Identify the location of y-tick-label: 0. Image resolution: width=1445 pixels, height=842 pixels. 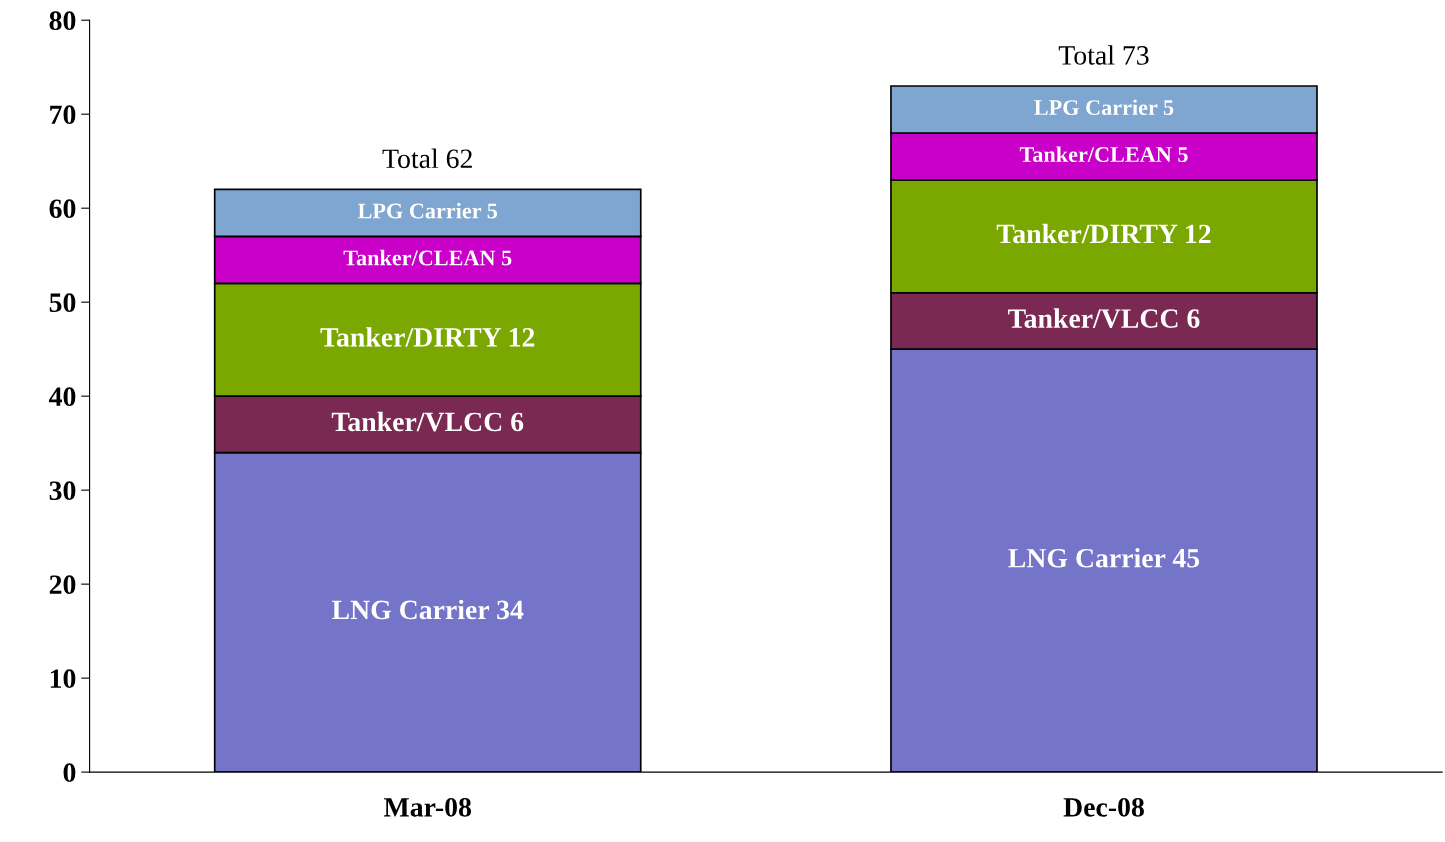
(69, 773).